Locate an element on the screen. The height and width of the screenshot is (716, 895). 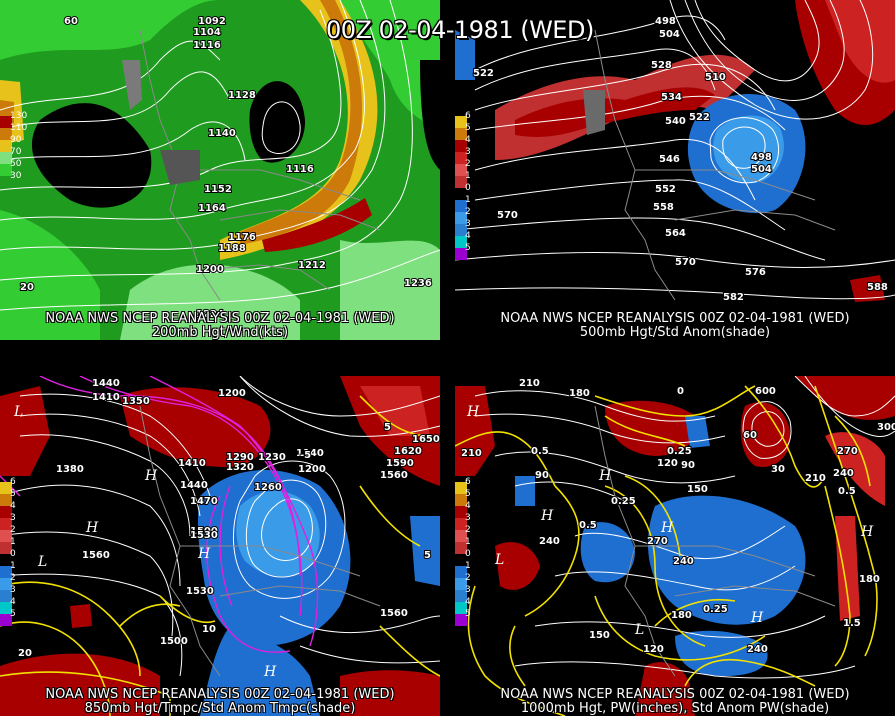
contour-label: 1200 is located at coordinates (210, 269).